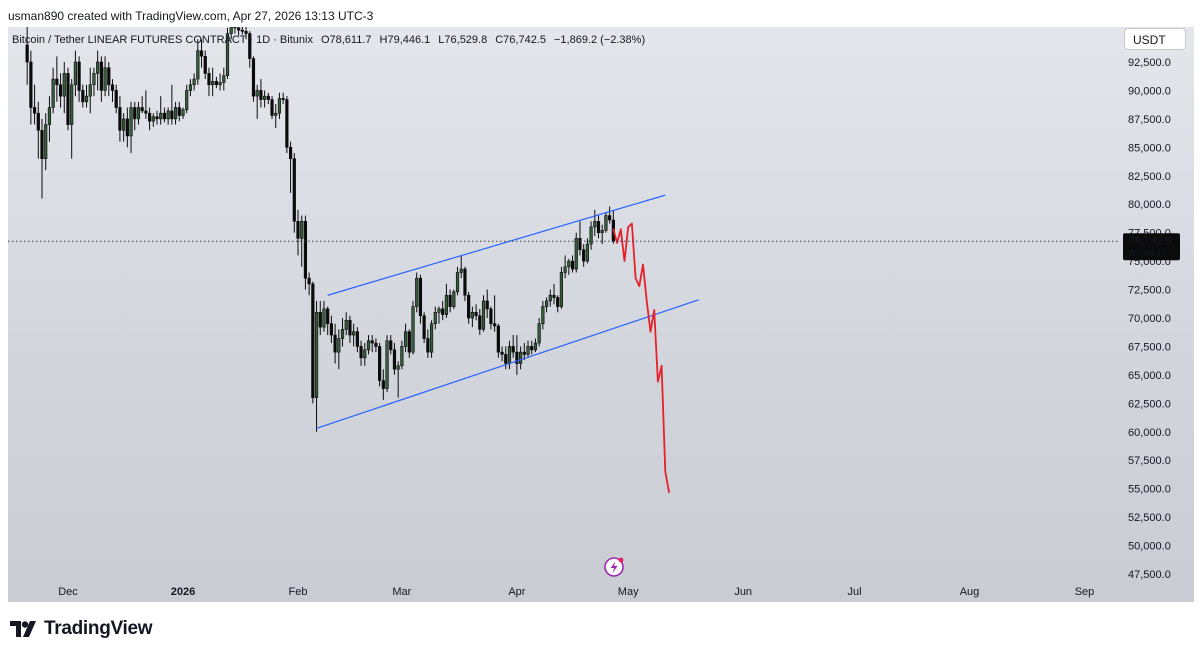 This screenshot has height=655, width=1200. Describe the element at coordinates (405, 40) in the screenshot. I see `ohlc-high: H79,446.1` at that location.